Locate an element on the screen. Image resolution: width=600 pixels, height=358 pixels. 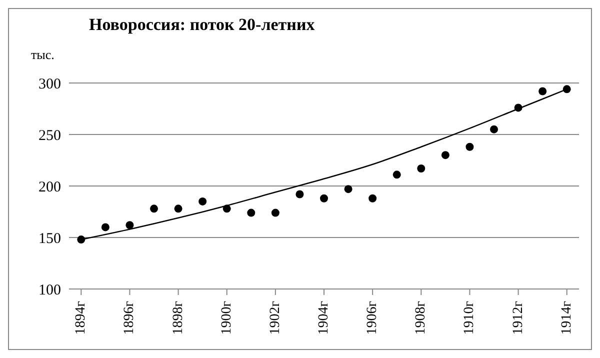
y-tick-label: 150 is located at coordinates (49, 238).